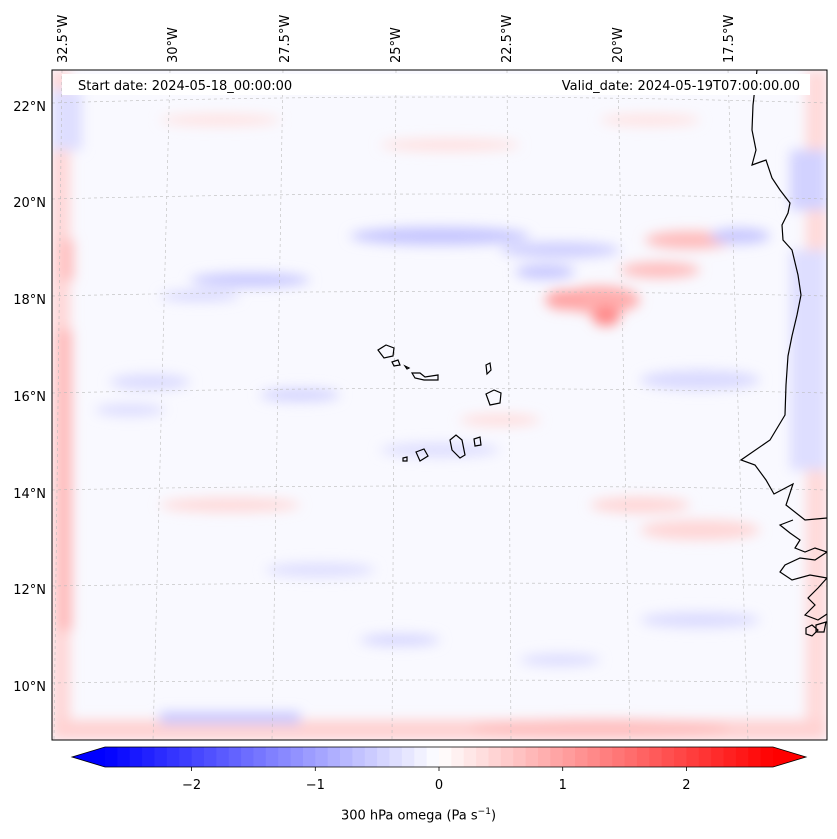  Describe the element at coordinates (457, 446) in the screenshot. I see `island-santiago` at that location.